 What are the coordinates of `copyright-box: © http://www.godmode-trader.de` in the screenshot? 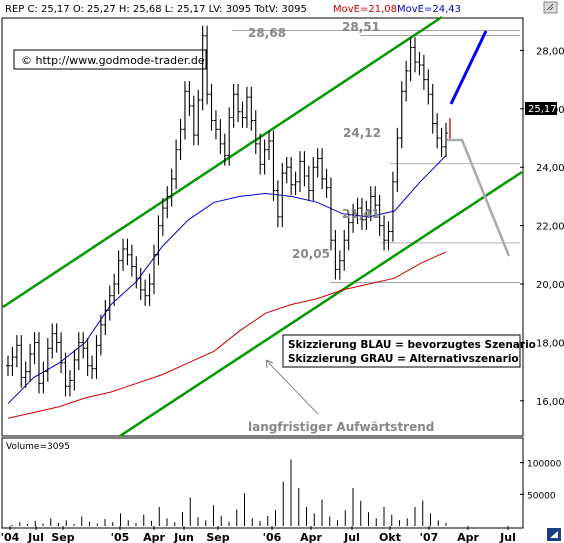 It's located at (110, 59).